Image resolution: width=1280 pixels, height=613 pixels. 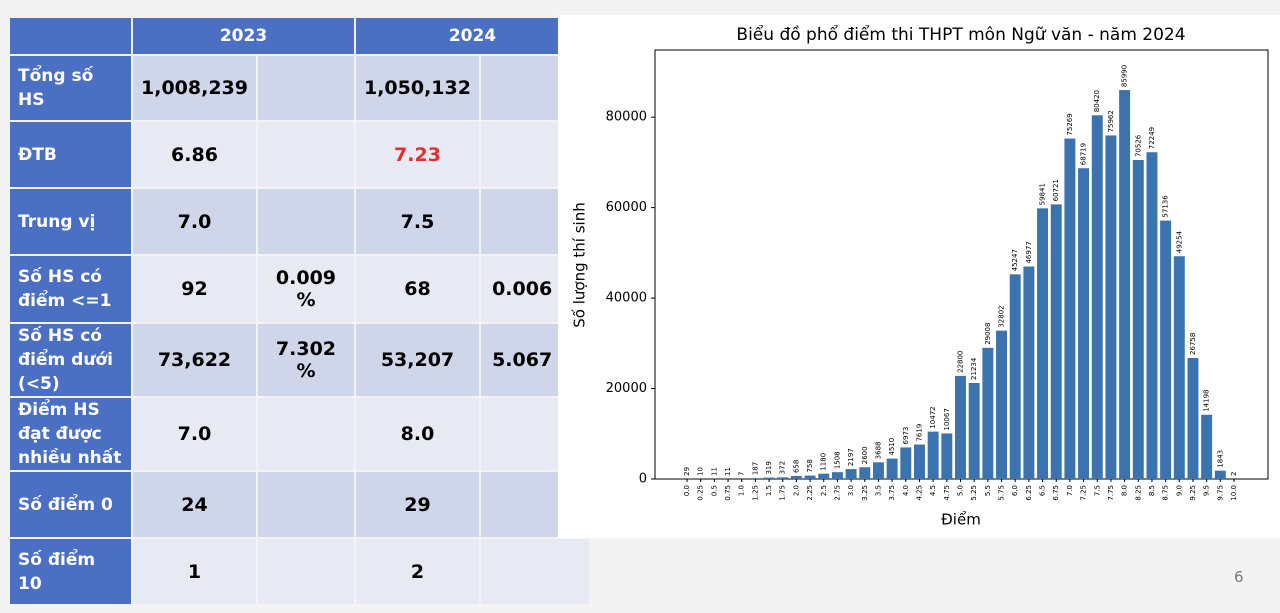 What do you see at coordinates (1125, 76) in the screenshot?
I see `data-label: 85990` at bounding box center [1125, 76].